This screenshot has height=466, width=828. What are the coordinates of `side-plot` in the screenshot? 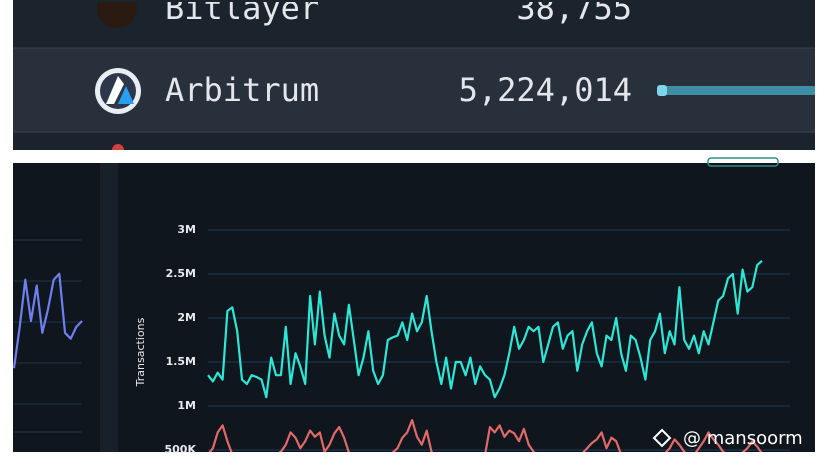 It's located at (48, 320).